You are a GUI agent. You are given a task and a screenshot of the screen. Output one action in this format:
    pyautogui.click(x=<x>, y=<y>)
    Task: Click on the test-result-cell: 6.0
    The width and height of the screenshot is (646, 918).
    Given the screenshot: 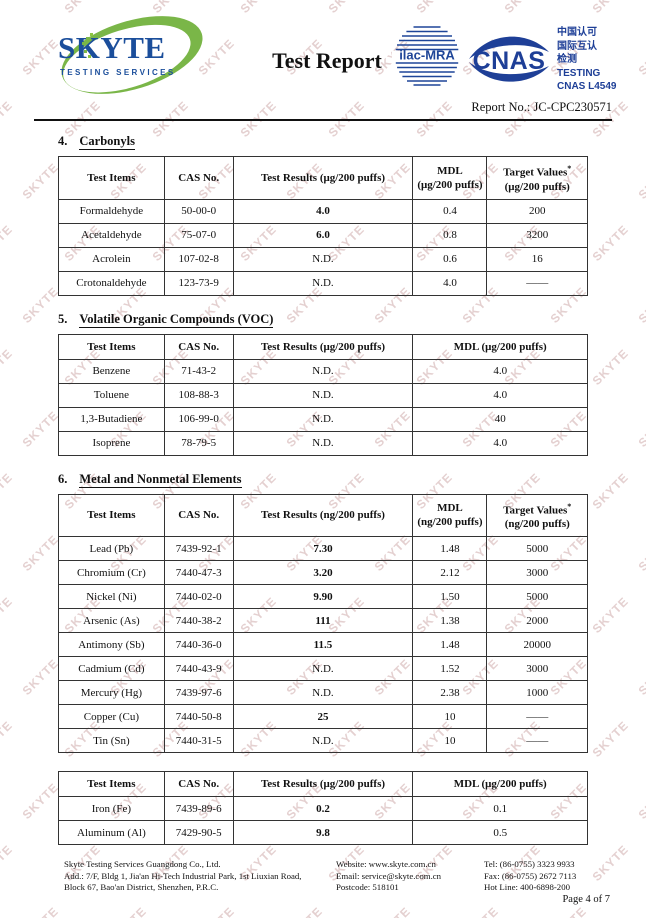 What is the action you would take?
    pyautogui.click(x=323, y=235)
    